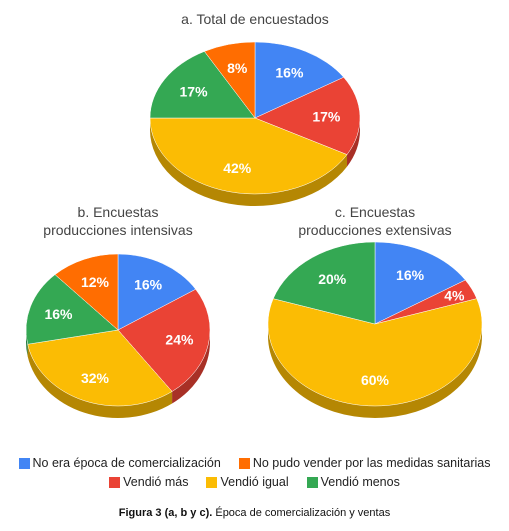 This screenshot has width=509, height=531. I want to click on slice-value-label: 4%, so click(454, 295).